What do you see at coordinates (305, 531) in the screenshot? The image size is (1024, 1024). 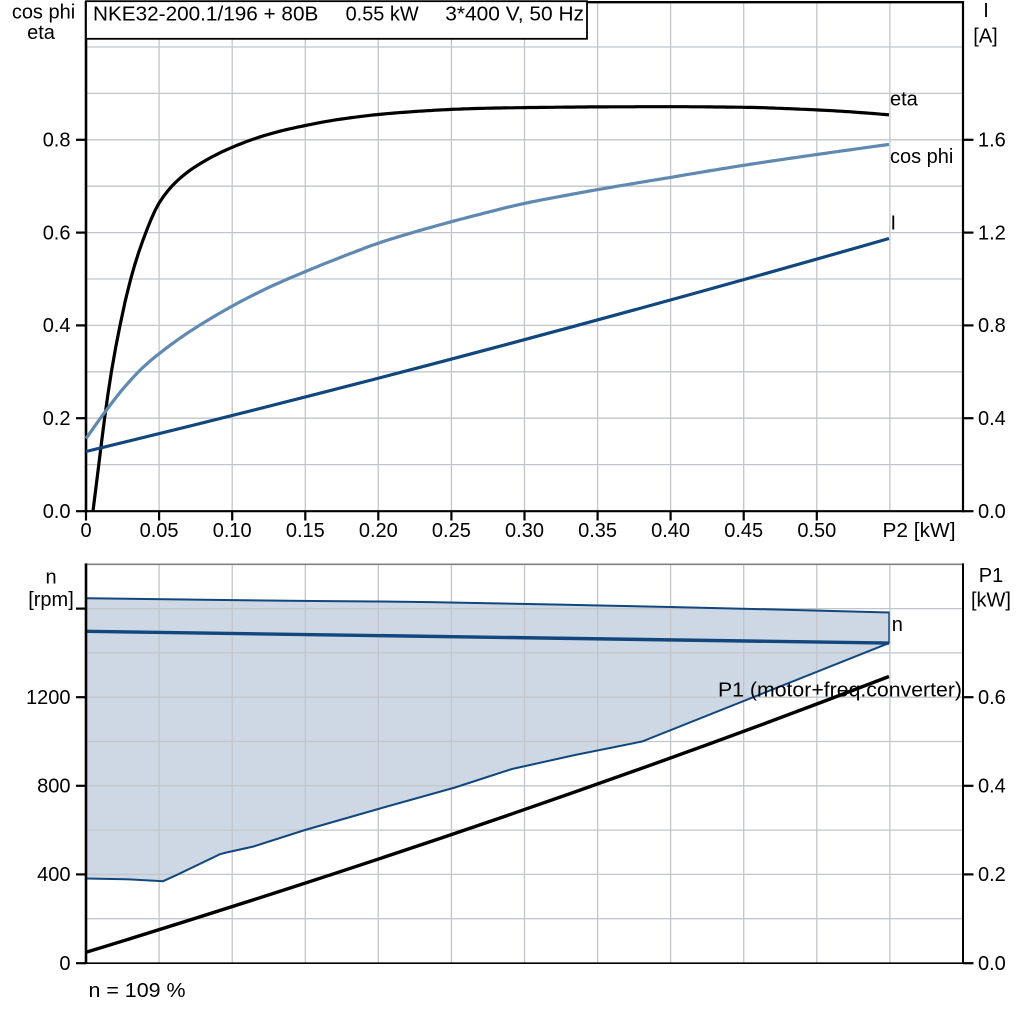 I see `svg-text: 0.15` at bounding box center [305, 531].